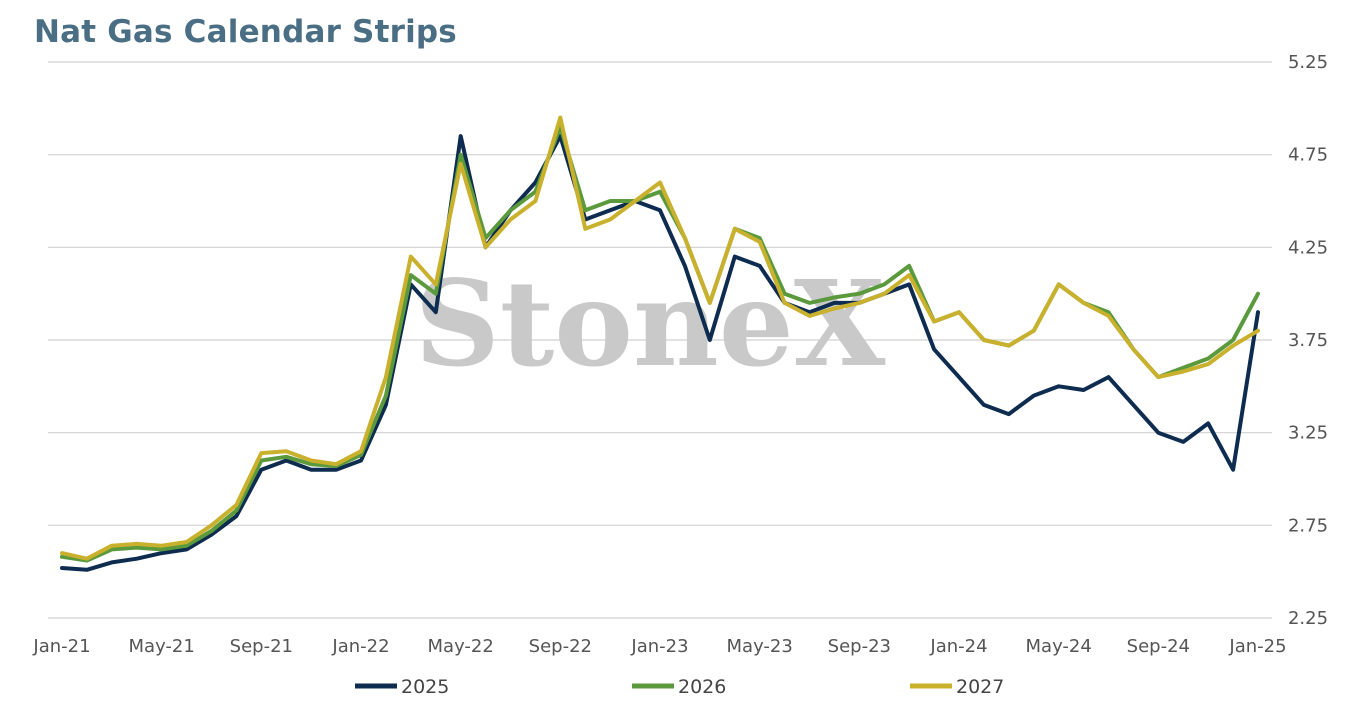 Image resolution: width=1350 pixels, height=707 pixels. I want to click on legend-label-2025: 2025, so click(425, 687).